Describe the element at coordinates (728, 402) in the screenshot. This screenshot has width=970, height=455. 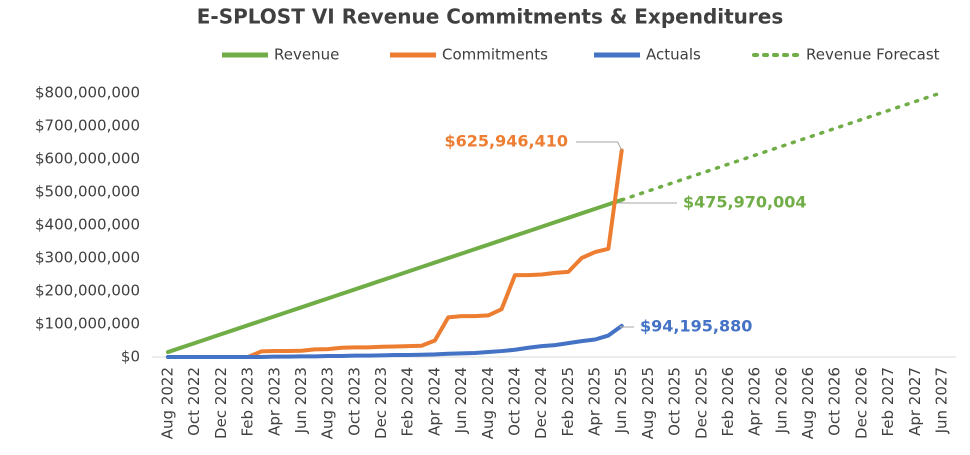
I see `x-tick-label: Feb 2026` at that location.